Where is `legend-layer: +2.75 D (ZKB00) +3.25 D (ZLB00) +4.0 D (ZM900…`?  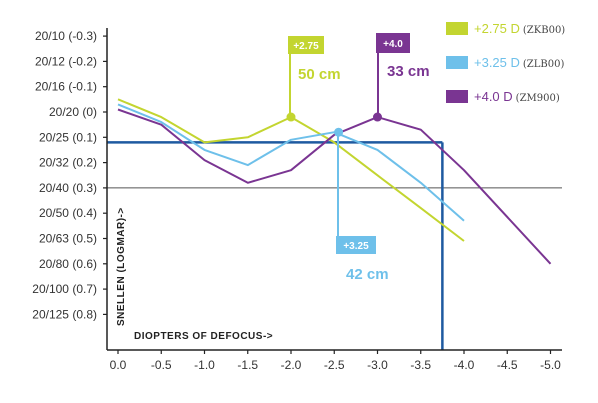 legend-layer: +2.75 D (ZKB00) +3.25 D (ZLB00) +4.0 D (ZM900… is located at coordinates (505, 62).